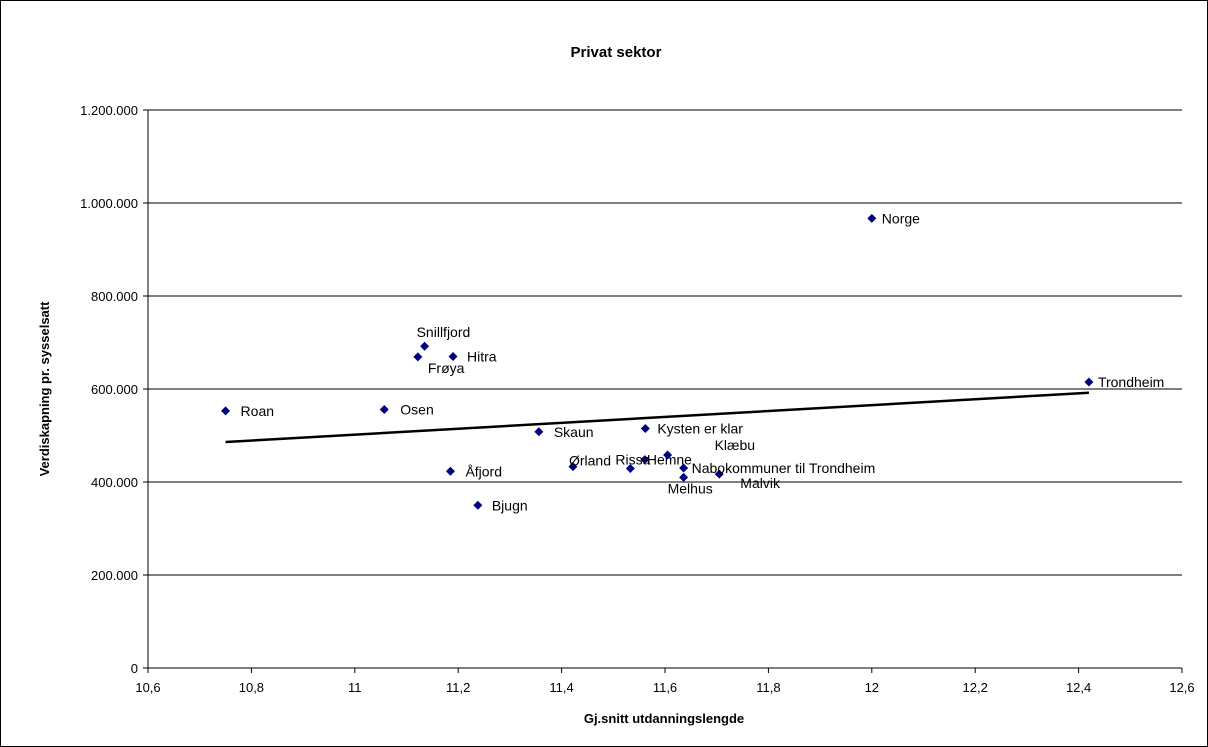  What do you see at coordinates (760, 483) in the screenshot?
I see `data-label-malvik: Malvik` at bounding box center [760, 483].